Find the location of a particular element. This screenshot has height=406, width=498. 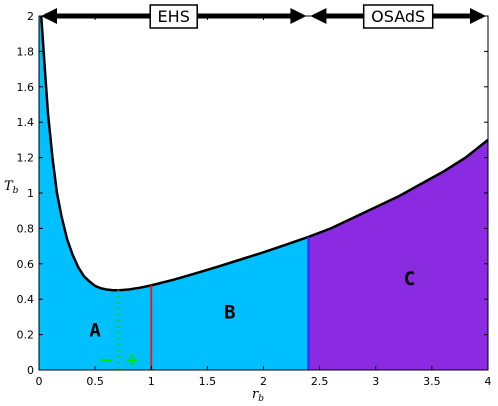

minus-sign: − is located at coordinates (106, 359).